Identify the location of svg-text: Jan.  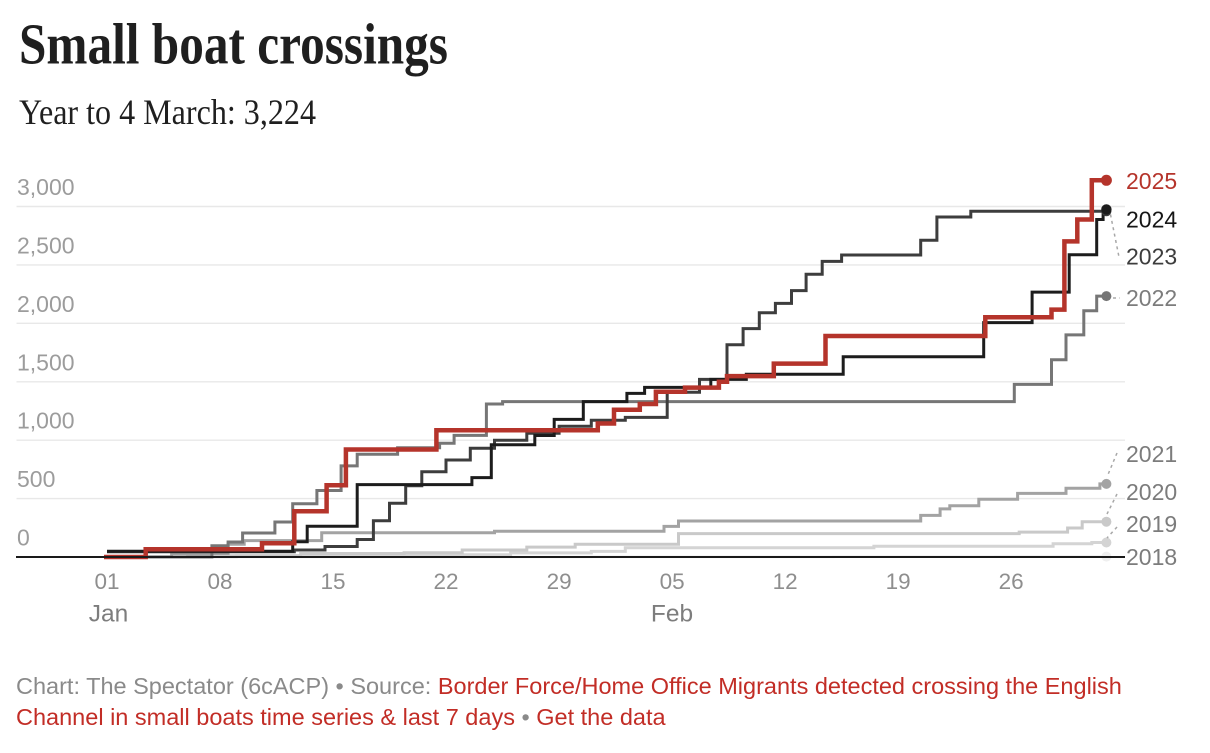
(109, 613).